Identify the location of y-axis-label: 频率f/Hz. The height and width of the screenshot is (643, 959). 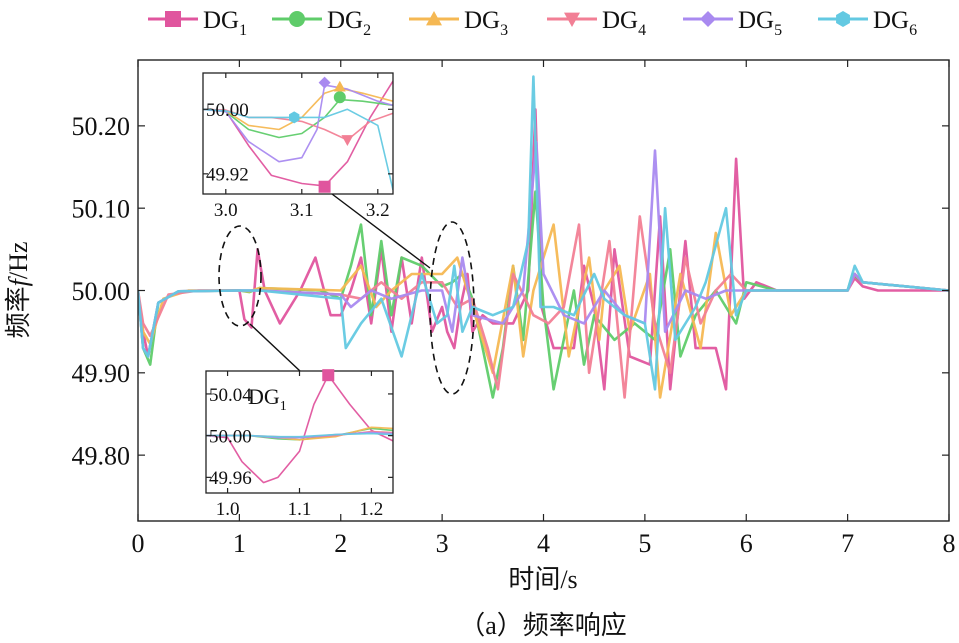
(18, 290).